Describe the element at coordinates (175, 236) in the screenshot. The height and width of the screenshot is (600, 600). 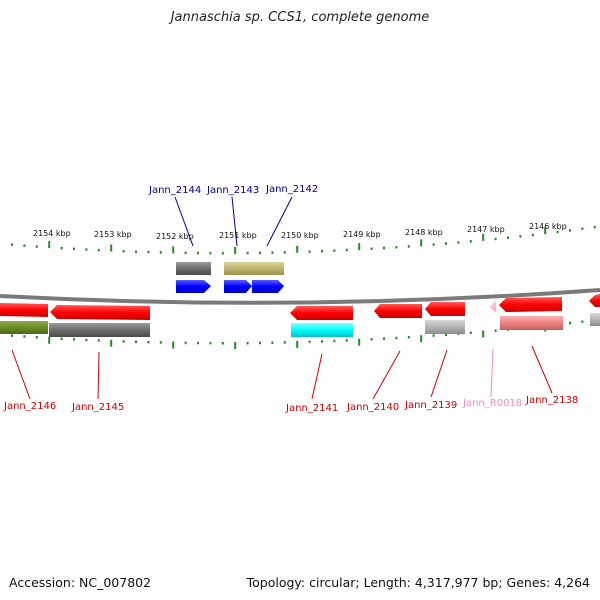
I see `ruler-label-2152: 2152 kbp` at that location.